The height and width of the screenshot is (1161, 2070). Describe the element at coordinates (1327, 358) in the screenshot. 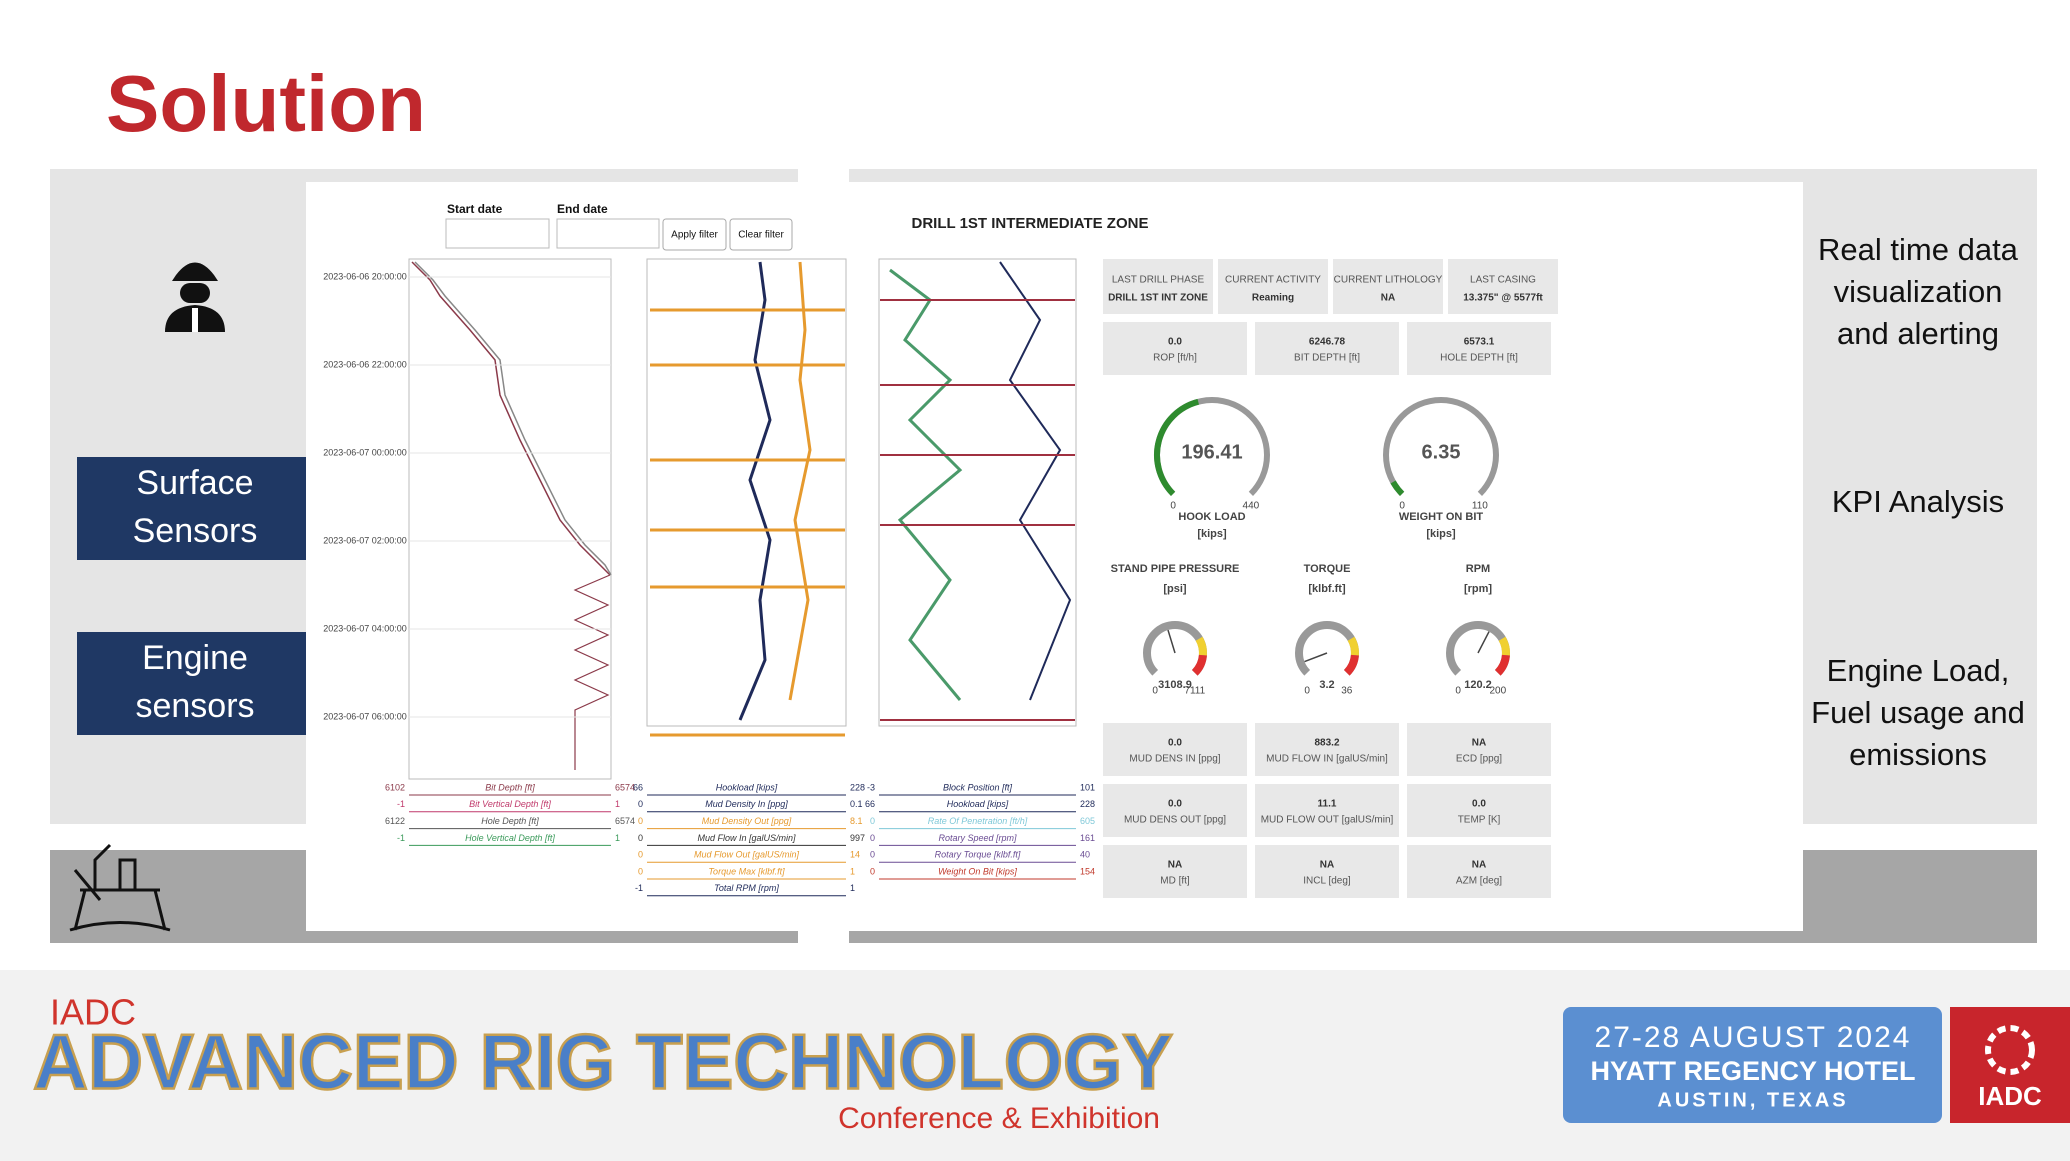

I see `metric-label: BIT DEPTH [ft]` at that location.